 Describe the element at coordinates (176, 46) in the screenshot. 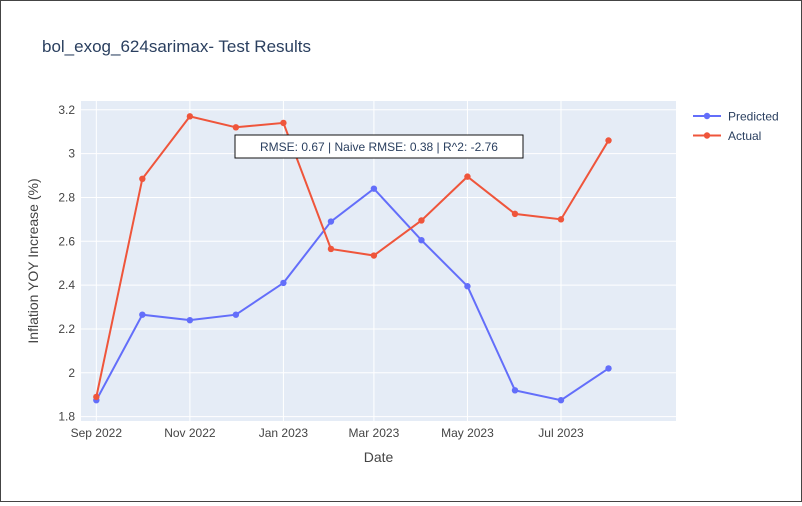

I see `chart-title: bol_exog_624sarimax- Test Results` at that location.